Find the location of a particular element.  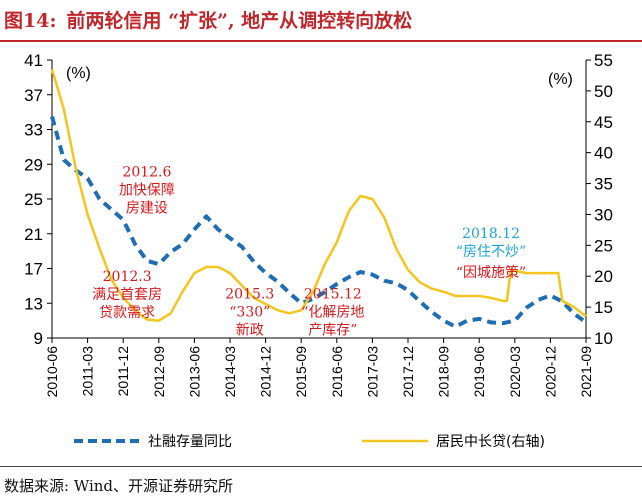

left-axis-tick-label: 29 is located at coordinates (33, 164).